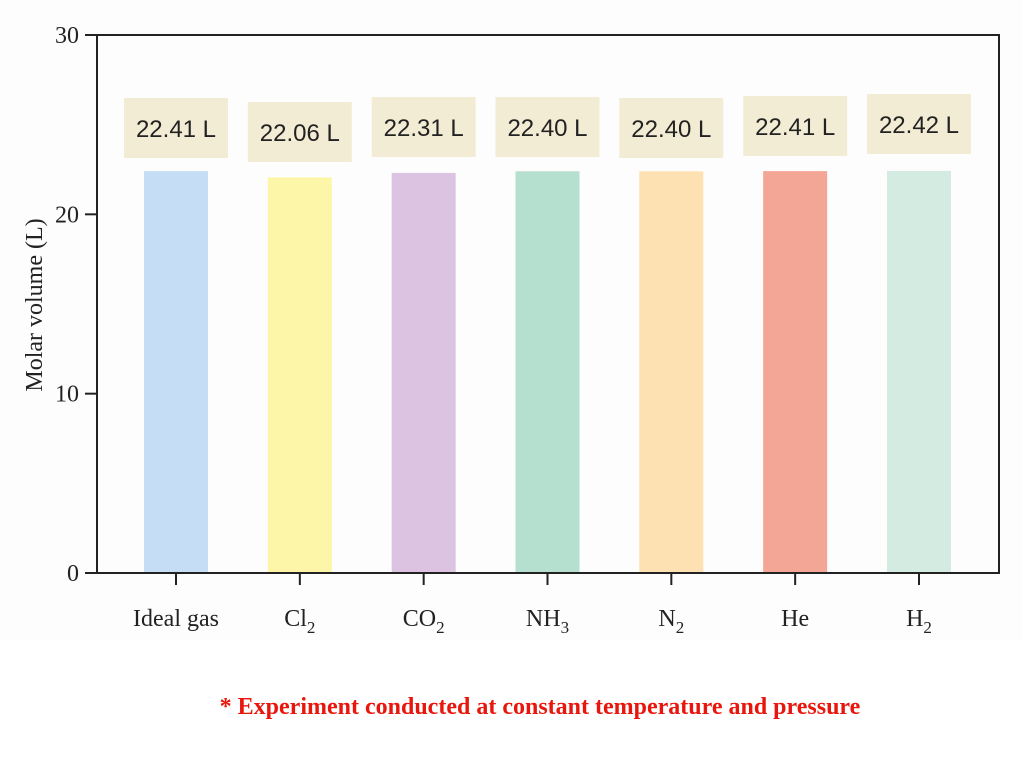  What do you see at coordinates (671, 621) in the screenshot?
I see `x-tick-label: N2` at bounding box center [671, 621].